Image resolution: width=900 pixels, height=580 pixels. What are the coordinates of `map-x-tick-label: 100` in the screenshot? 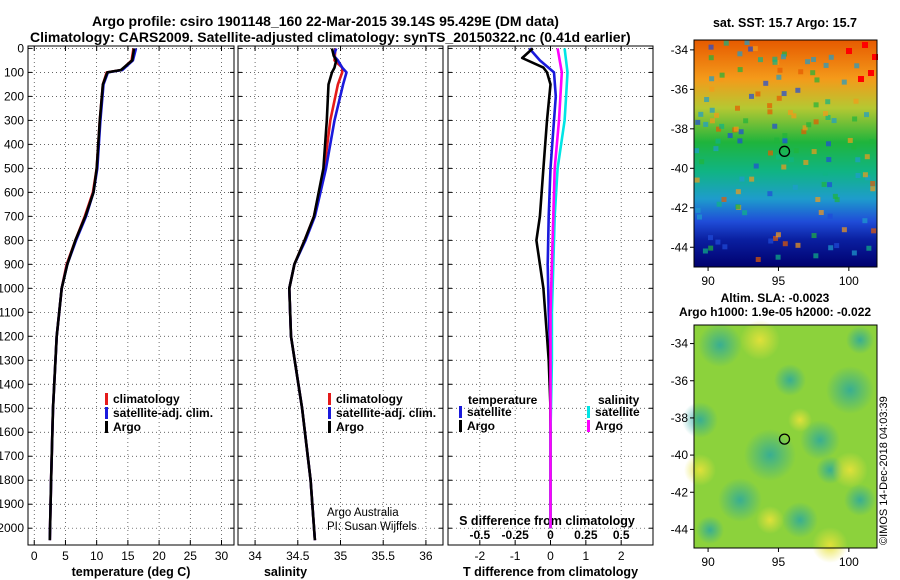 It's located at (849, 562).